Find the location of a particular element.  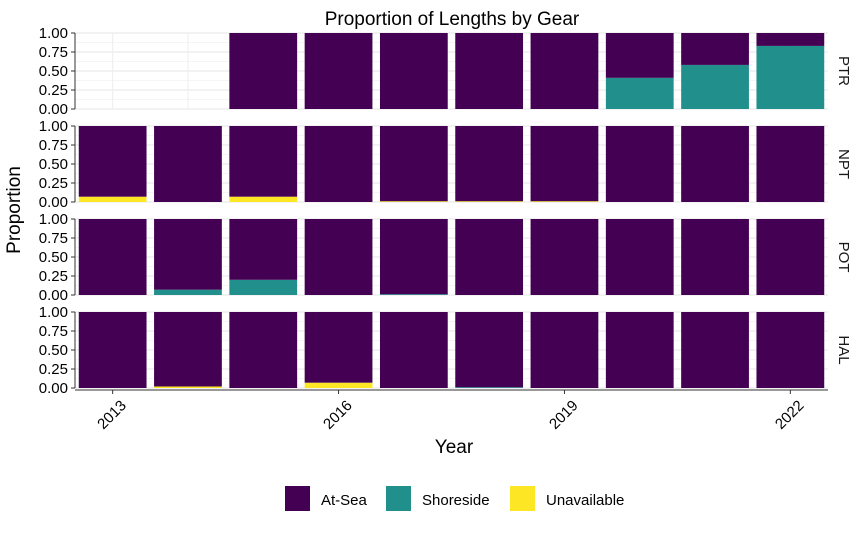

x-tick-label: 2013 is located at coordinates (112, 415).